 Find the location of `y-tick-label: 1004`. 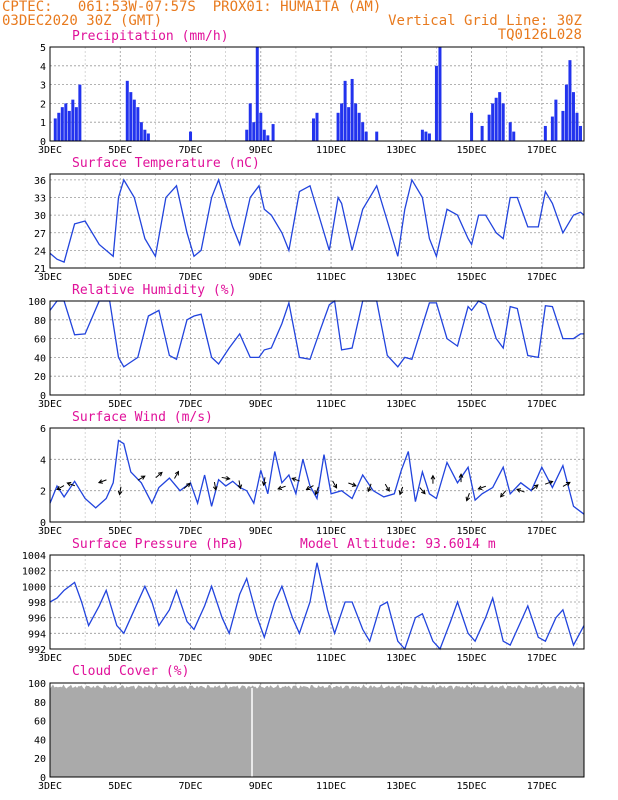

y-tick-label: 1004 is located at coordinates (34, 556).